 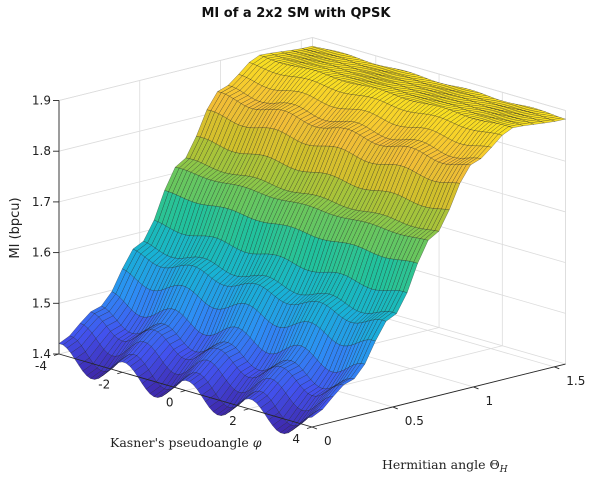 I want to click on x-tick-label: -2, so click(x=104, y=384).